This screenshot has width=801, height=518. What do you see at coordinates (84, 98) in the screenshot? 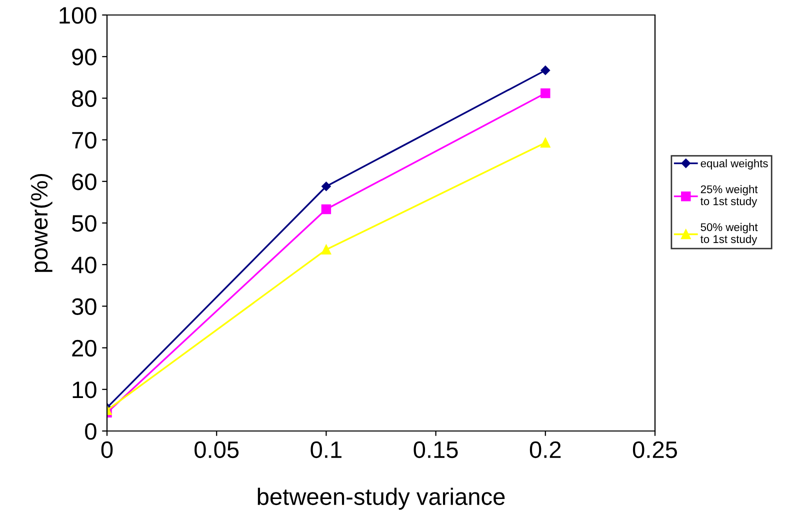
I see `y-tick-label: 80` at bounding box center [84, 98].